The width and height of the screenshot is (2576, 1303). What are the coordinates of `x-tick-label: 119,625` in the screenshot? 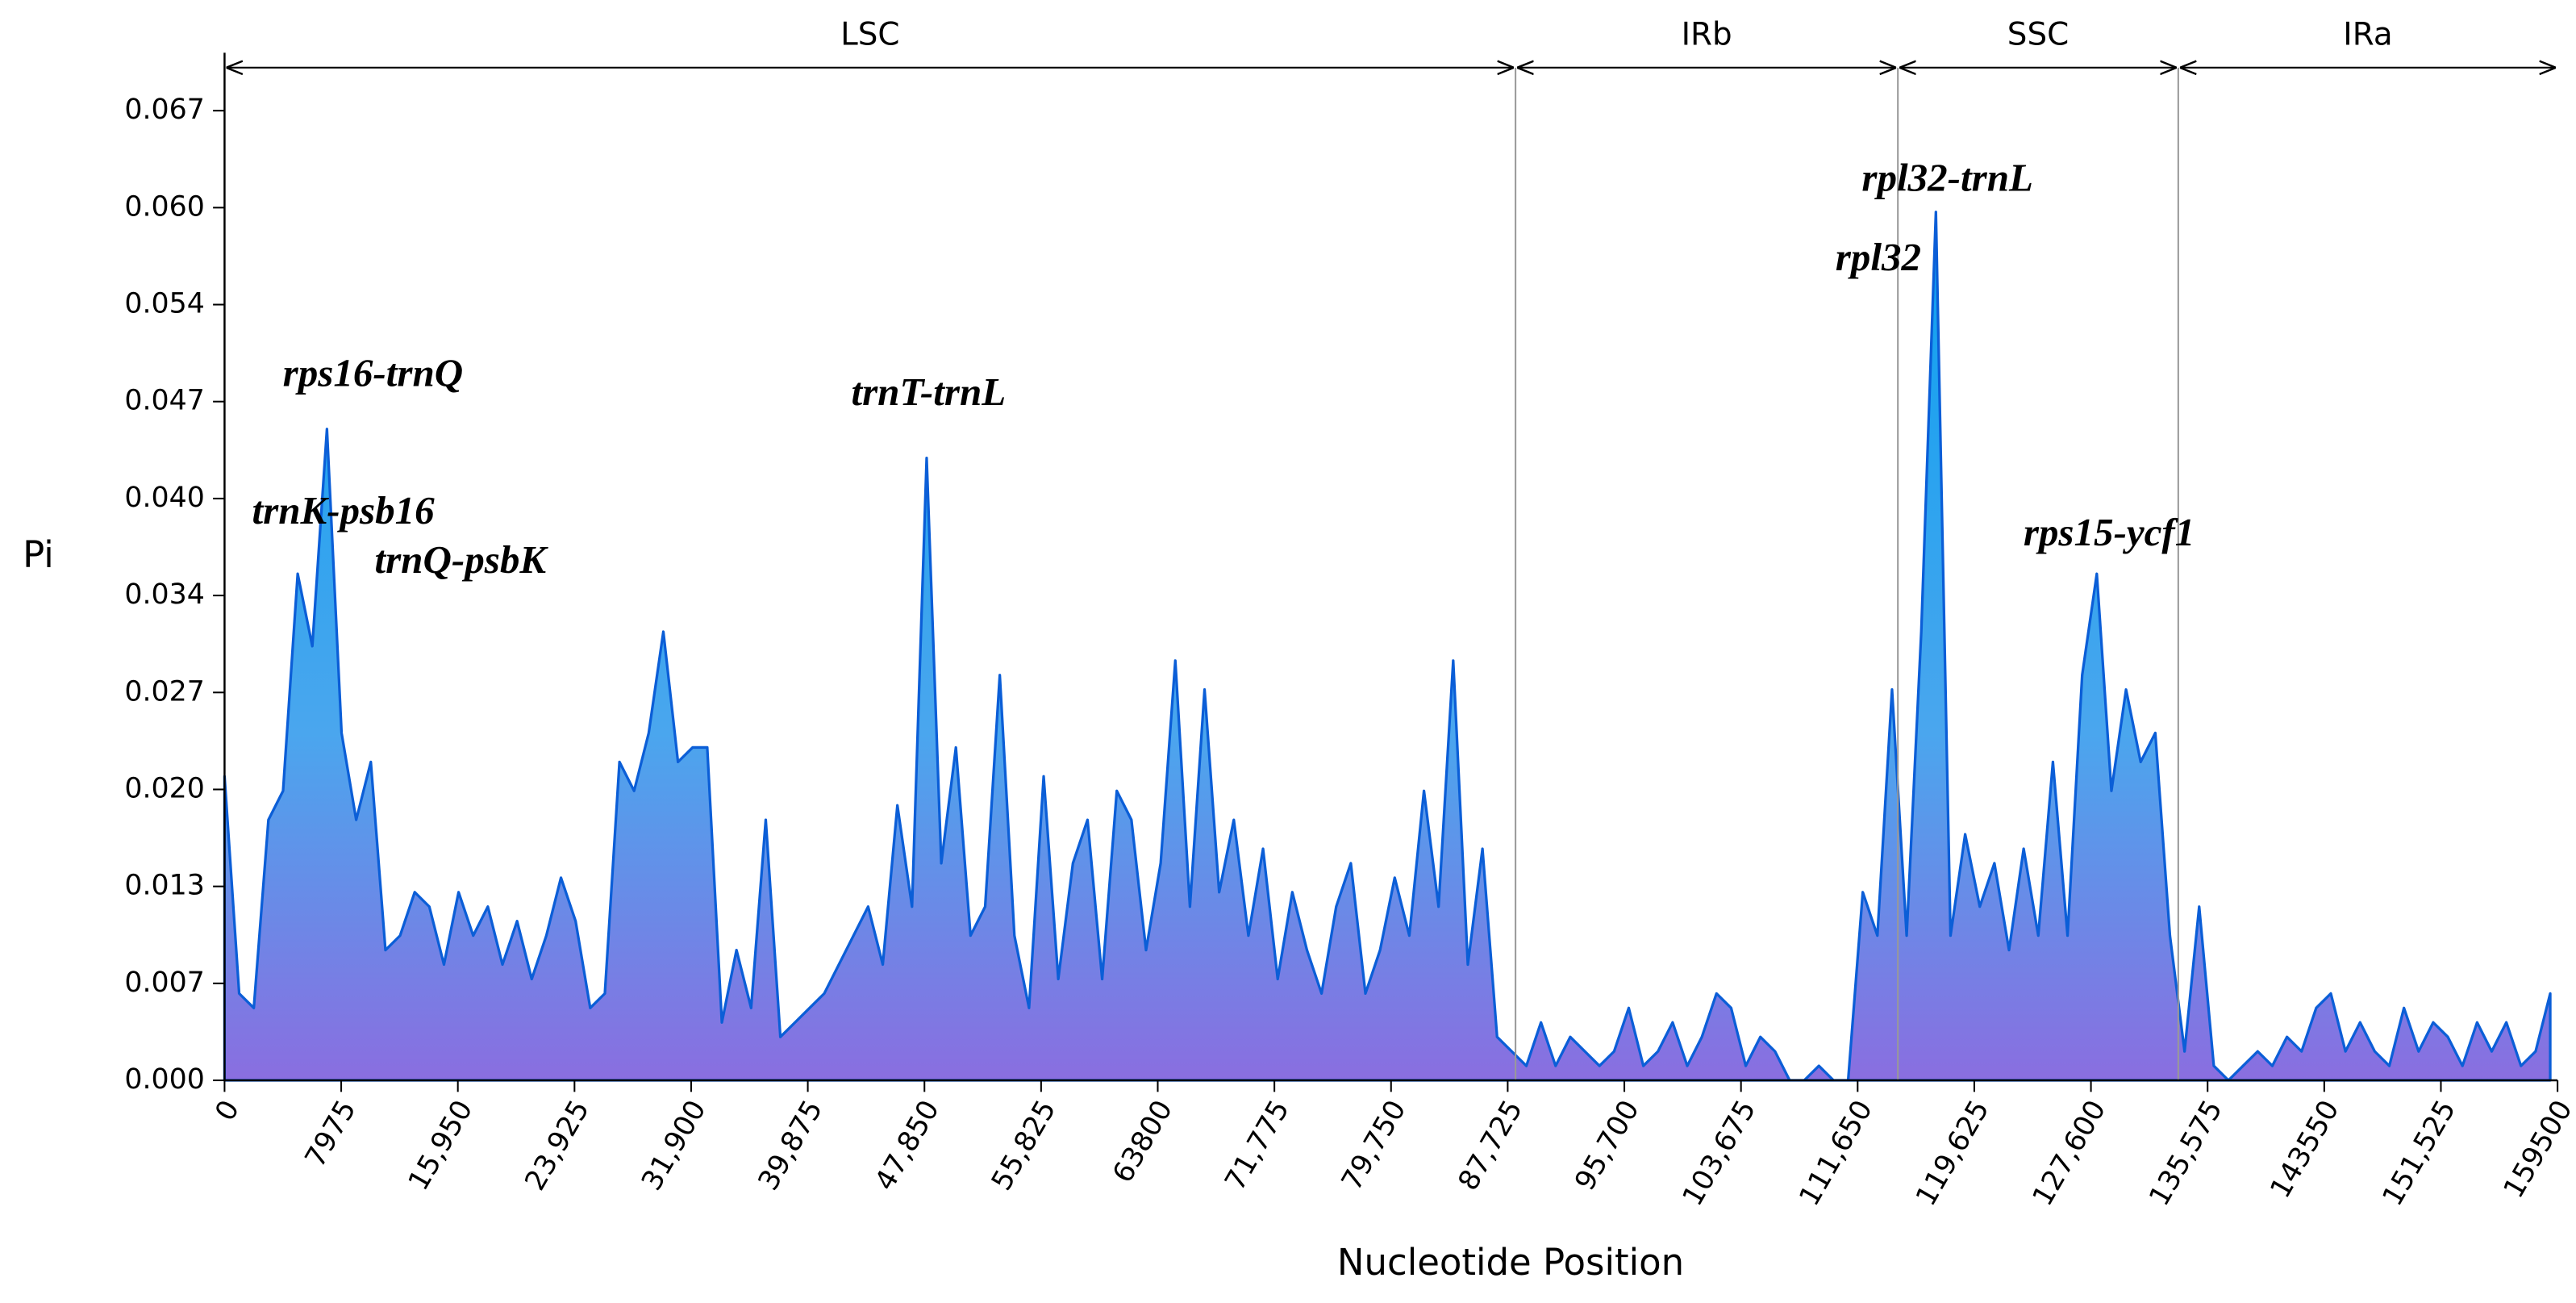 It's located at (1952, 1153).